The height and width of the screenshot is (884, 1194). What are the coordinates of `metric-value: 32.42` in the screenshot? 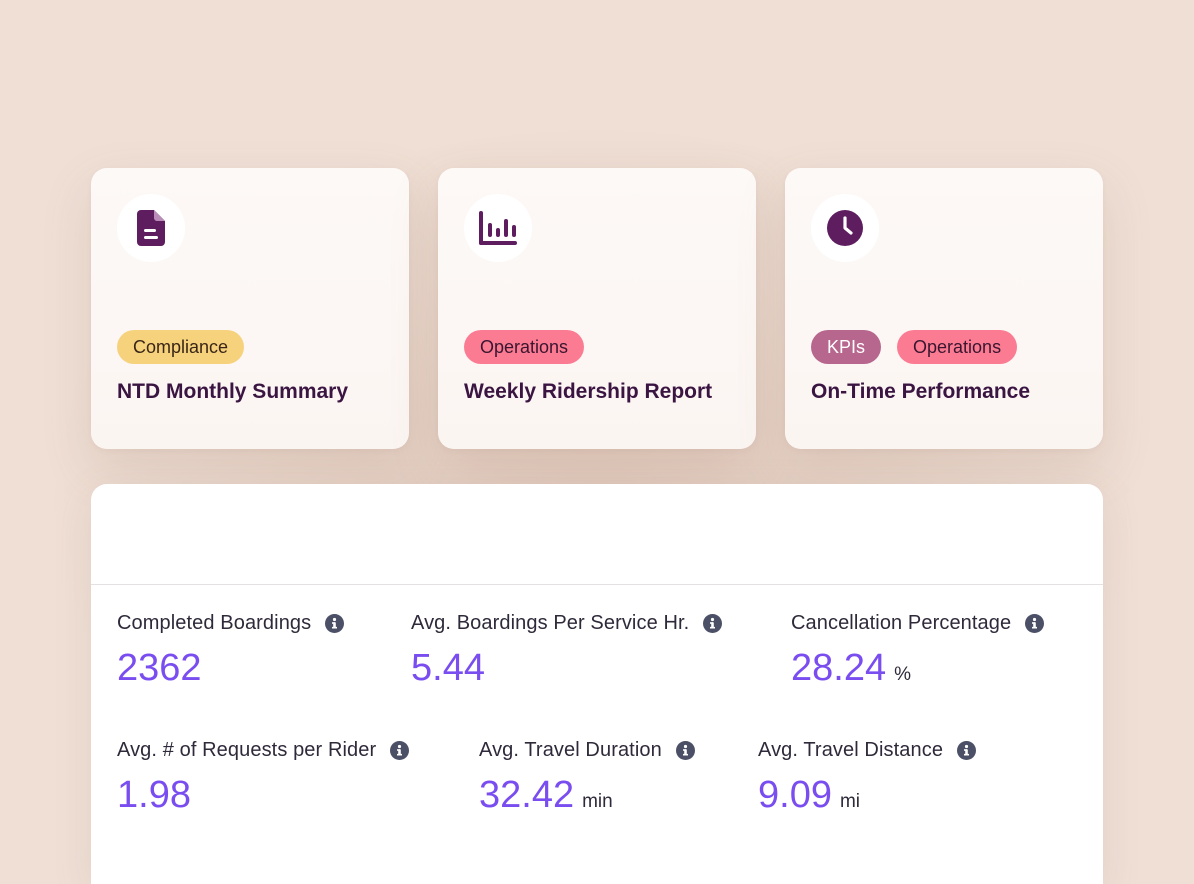 It's located at (527, 795).